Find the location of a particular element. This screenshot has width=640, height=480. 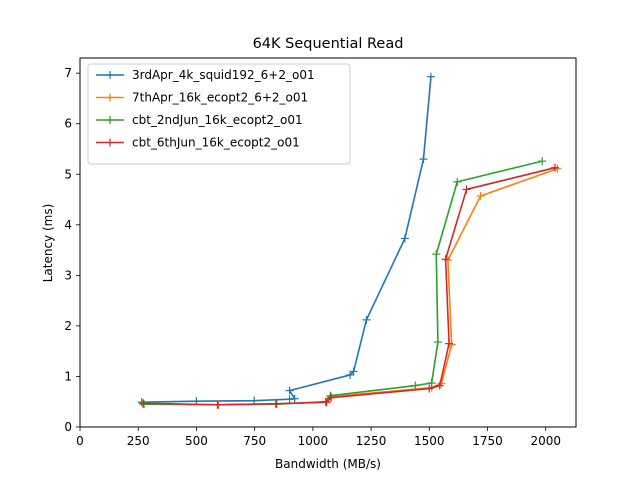

x-tick-label: 2000 is located at coordinates (545, 441).